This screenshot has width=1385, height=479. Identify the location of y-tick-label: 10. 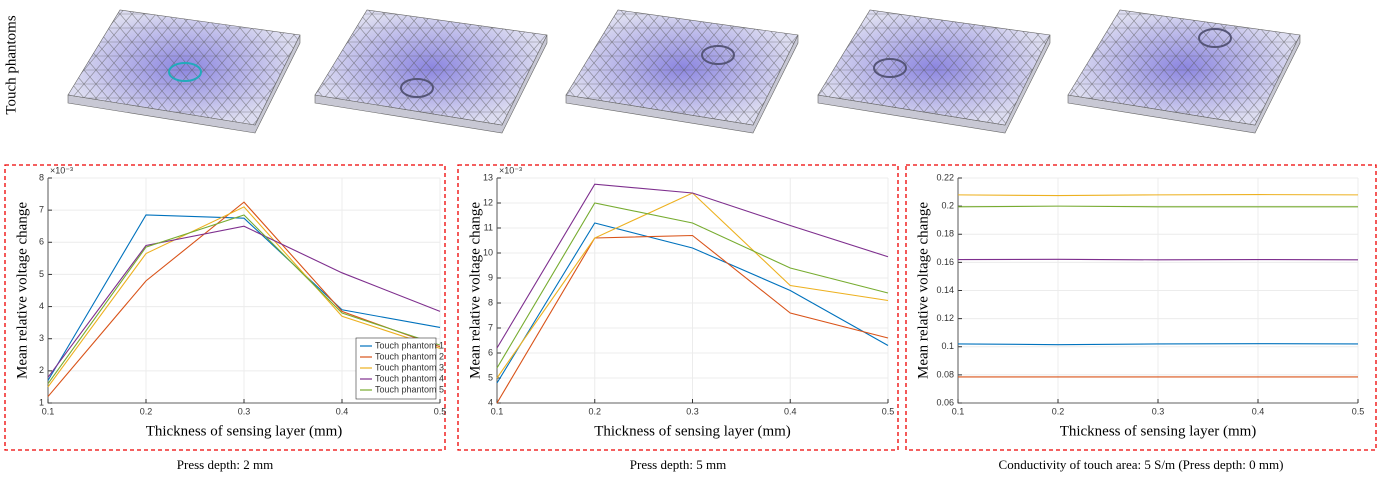
(488, 252).